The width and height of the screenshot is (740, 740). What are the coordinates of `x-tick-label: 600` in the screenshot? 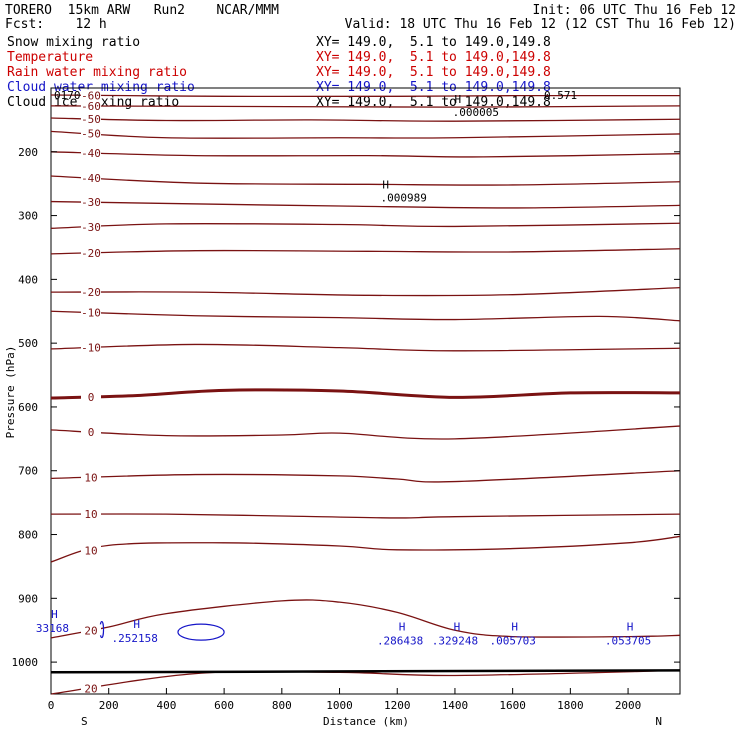 It's located at (224, 705).